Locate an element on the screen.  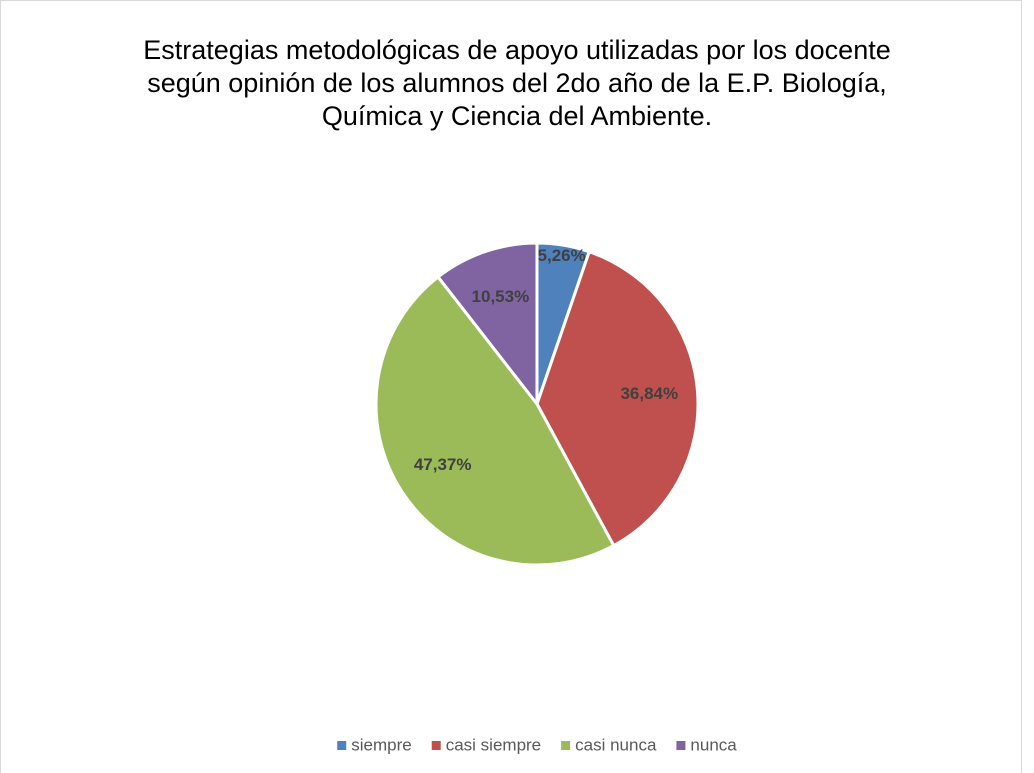
legend-label: casi siempre is located at coordinates (493, 744).